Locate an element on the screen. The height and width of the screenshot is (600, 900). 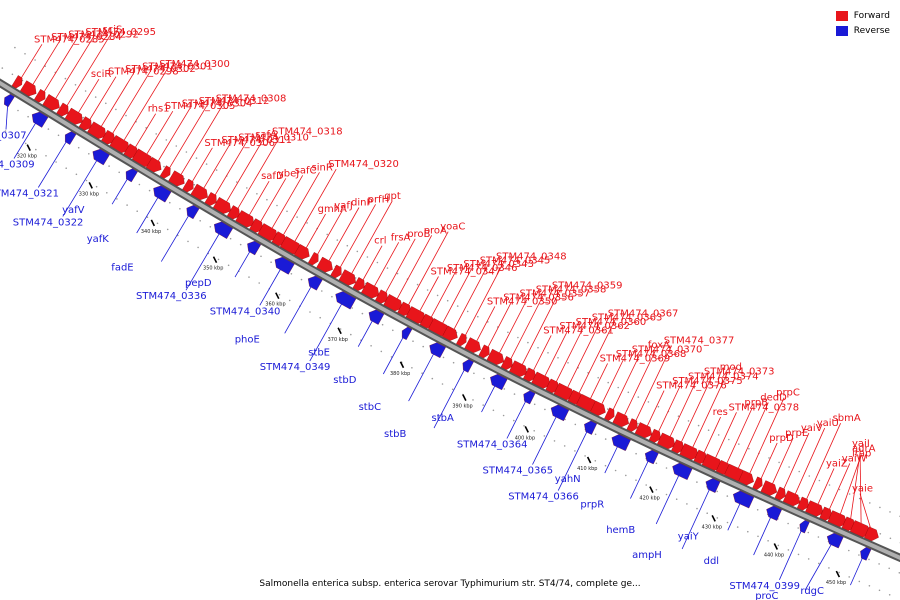
forward-gene-label: adrA is located at coordinates (864, 448).